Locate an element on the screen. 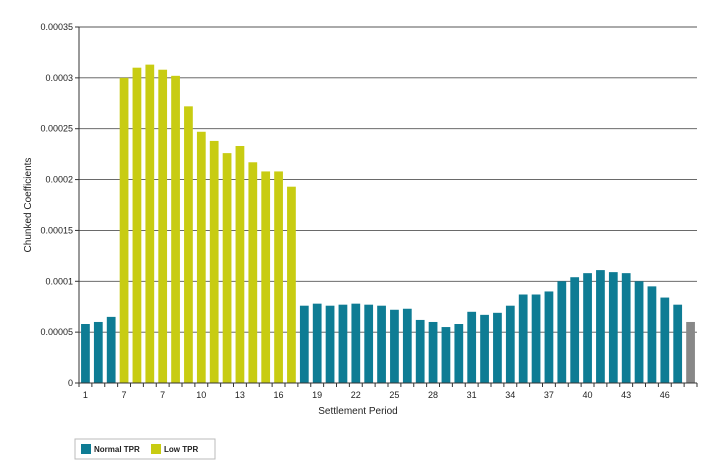 This screenshot has height=472, width=728. y-axis-title: Chunked Coefficients is located at coordinates (28, 205).